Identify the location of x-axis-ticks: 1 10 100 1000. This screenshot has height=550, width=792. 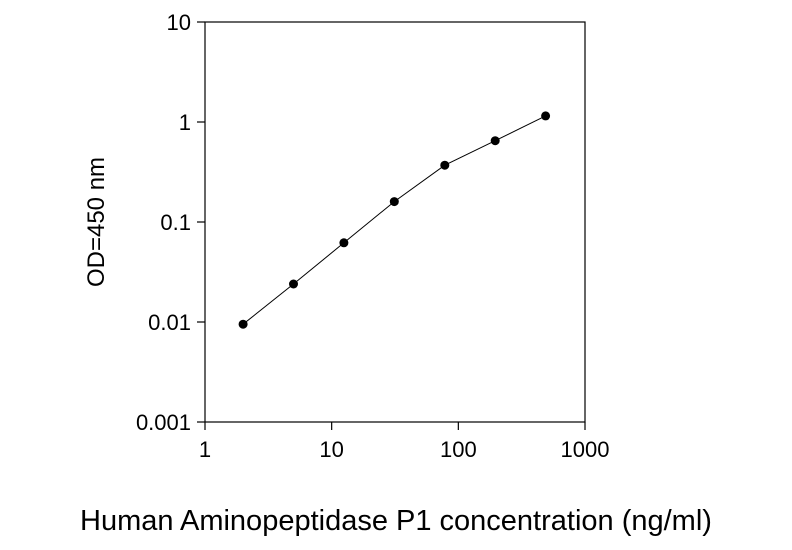
(404, 442).